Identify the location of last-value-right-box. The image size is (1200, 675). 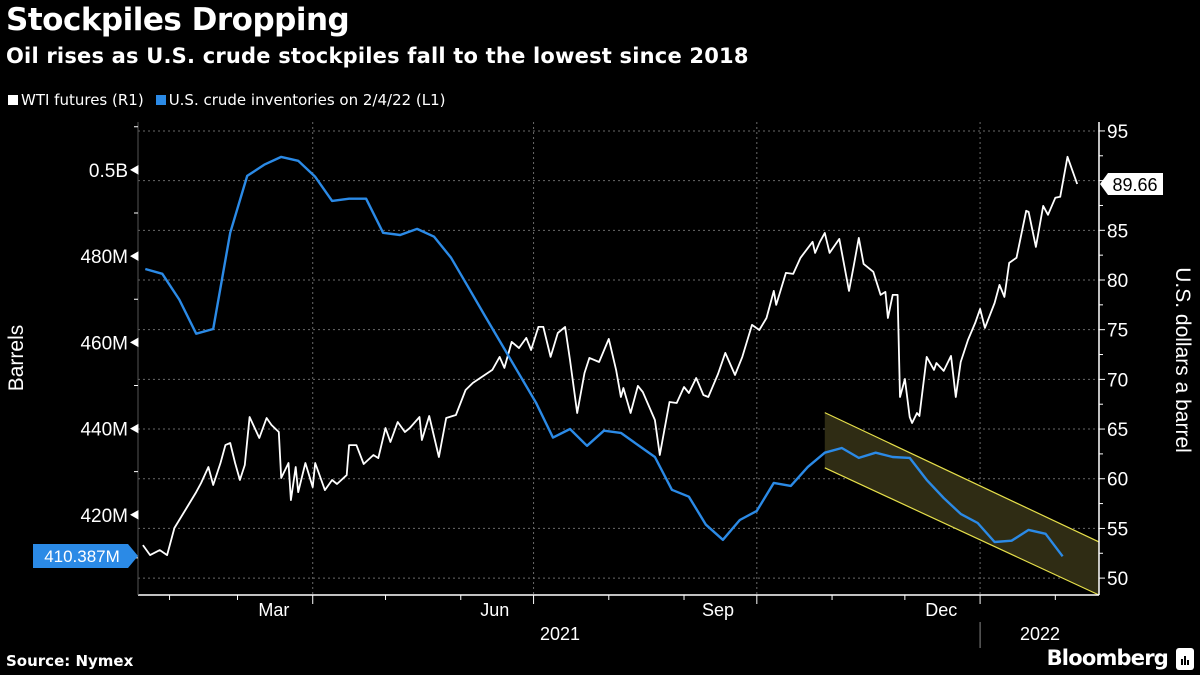
(1131, 184).